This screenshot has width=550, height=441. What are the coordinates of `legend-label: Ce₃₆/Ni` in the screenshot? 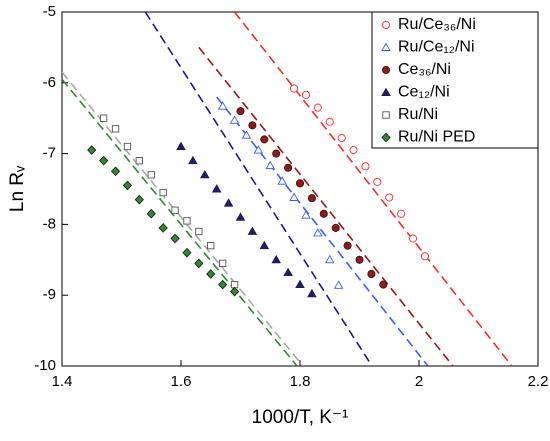 It's located at (424, 69).